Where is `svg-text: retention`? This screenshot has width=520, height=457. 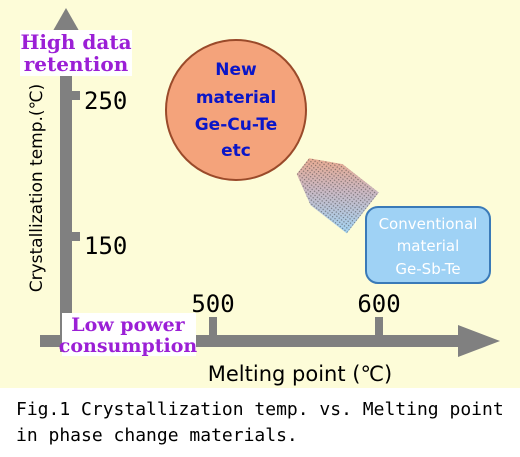
svg-text: retention is located at coordinates (76, 64).